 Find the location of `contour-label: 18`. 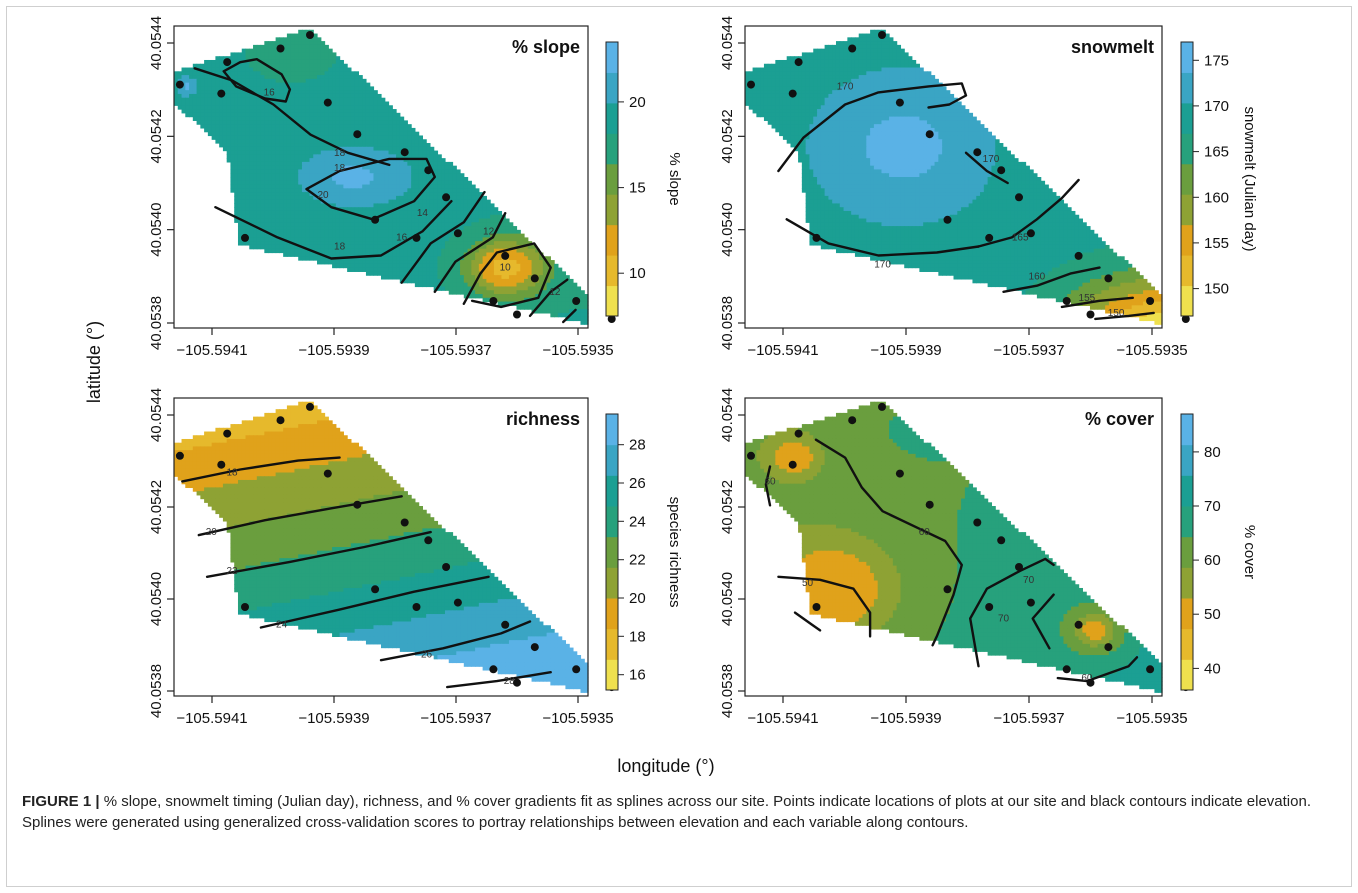

contour-label: 18 is located at coordinates (340, 153).